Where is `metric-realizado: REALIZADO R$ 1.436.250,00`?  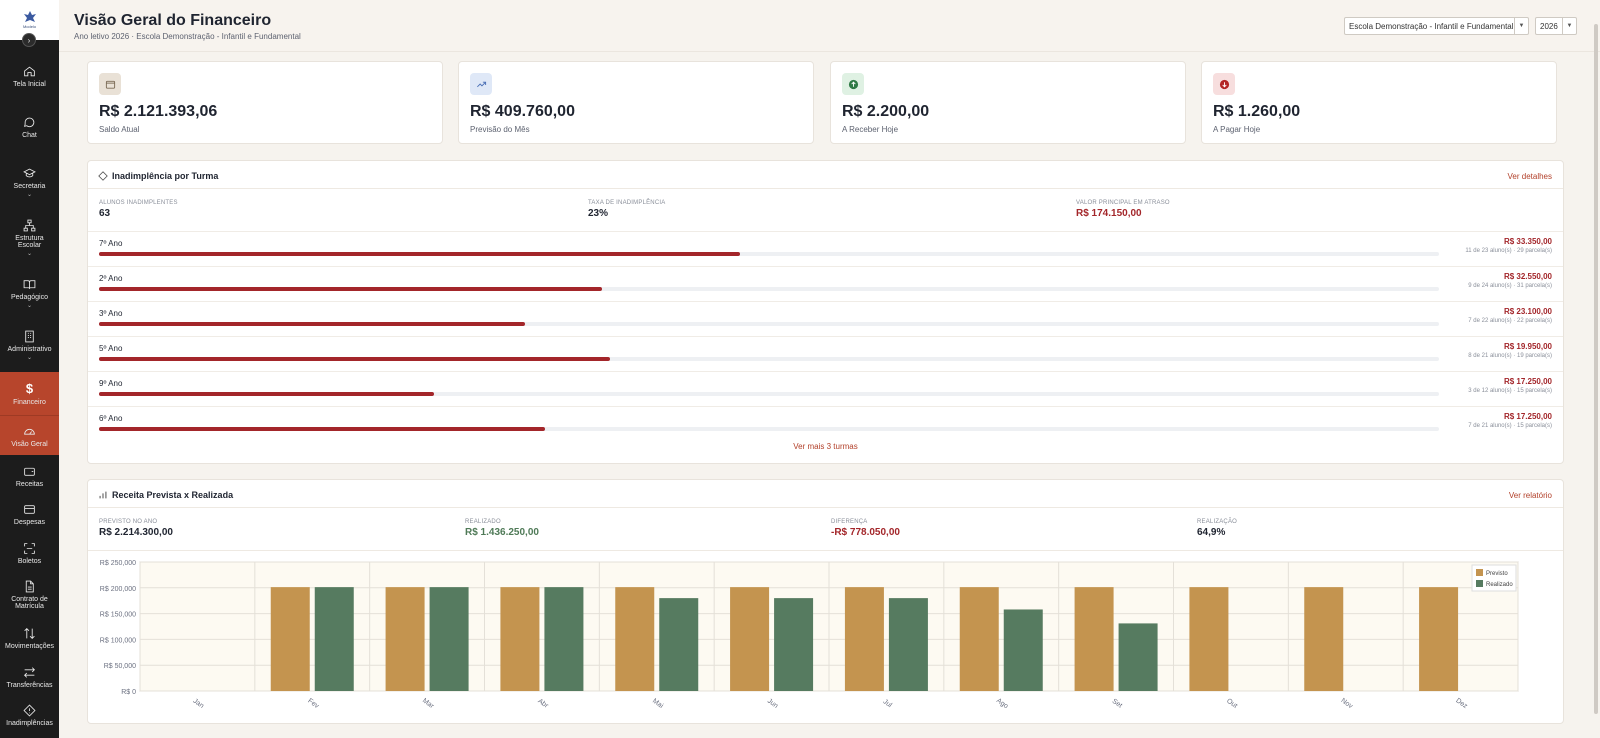 metric-realizado: REALIZADO R$ 1.436.250,00 is located at coordinates (502, 528).